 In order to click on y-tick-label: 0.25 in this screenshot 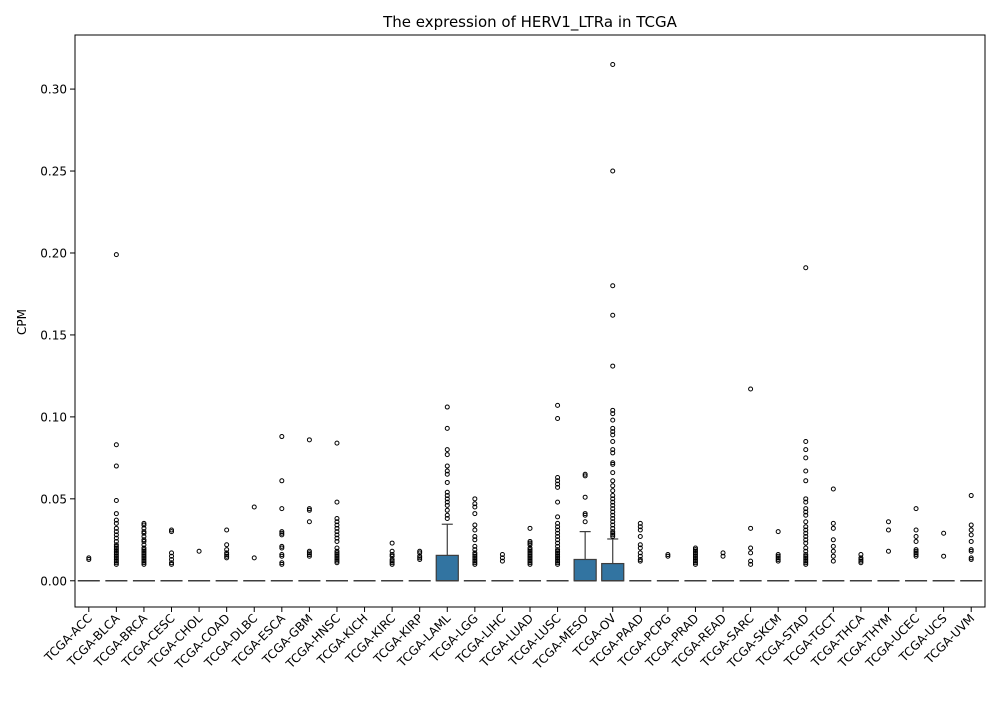, I will do `click(53, 172)`.